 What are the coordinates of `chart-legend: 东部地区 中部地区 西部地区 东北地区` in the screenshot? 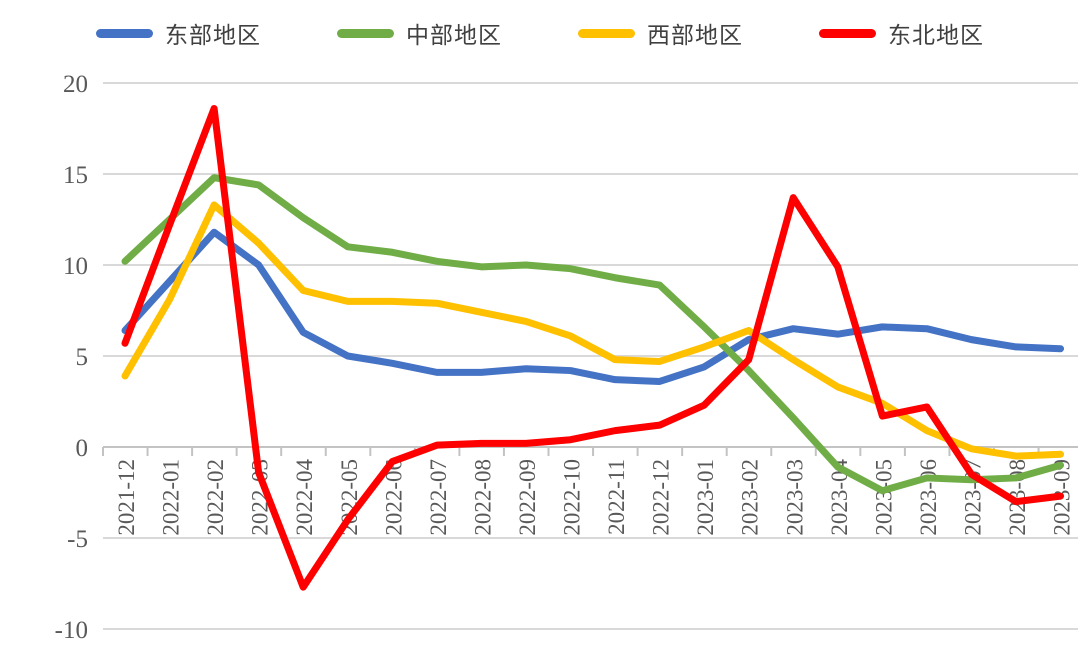 It's located at (540, 33).